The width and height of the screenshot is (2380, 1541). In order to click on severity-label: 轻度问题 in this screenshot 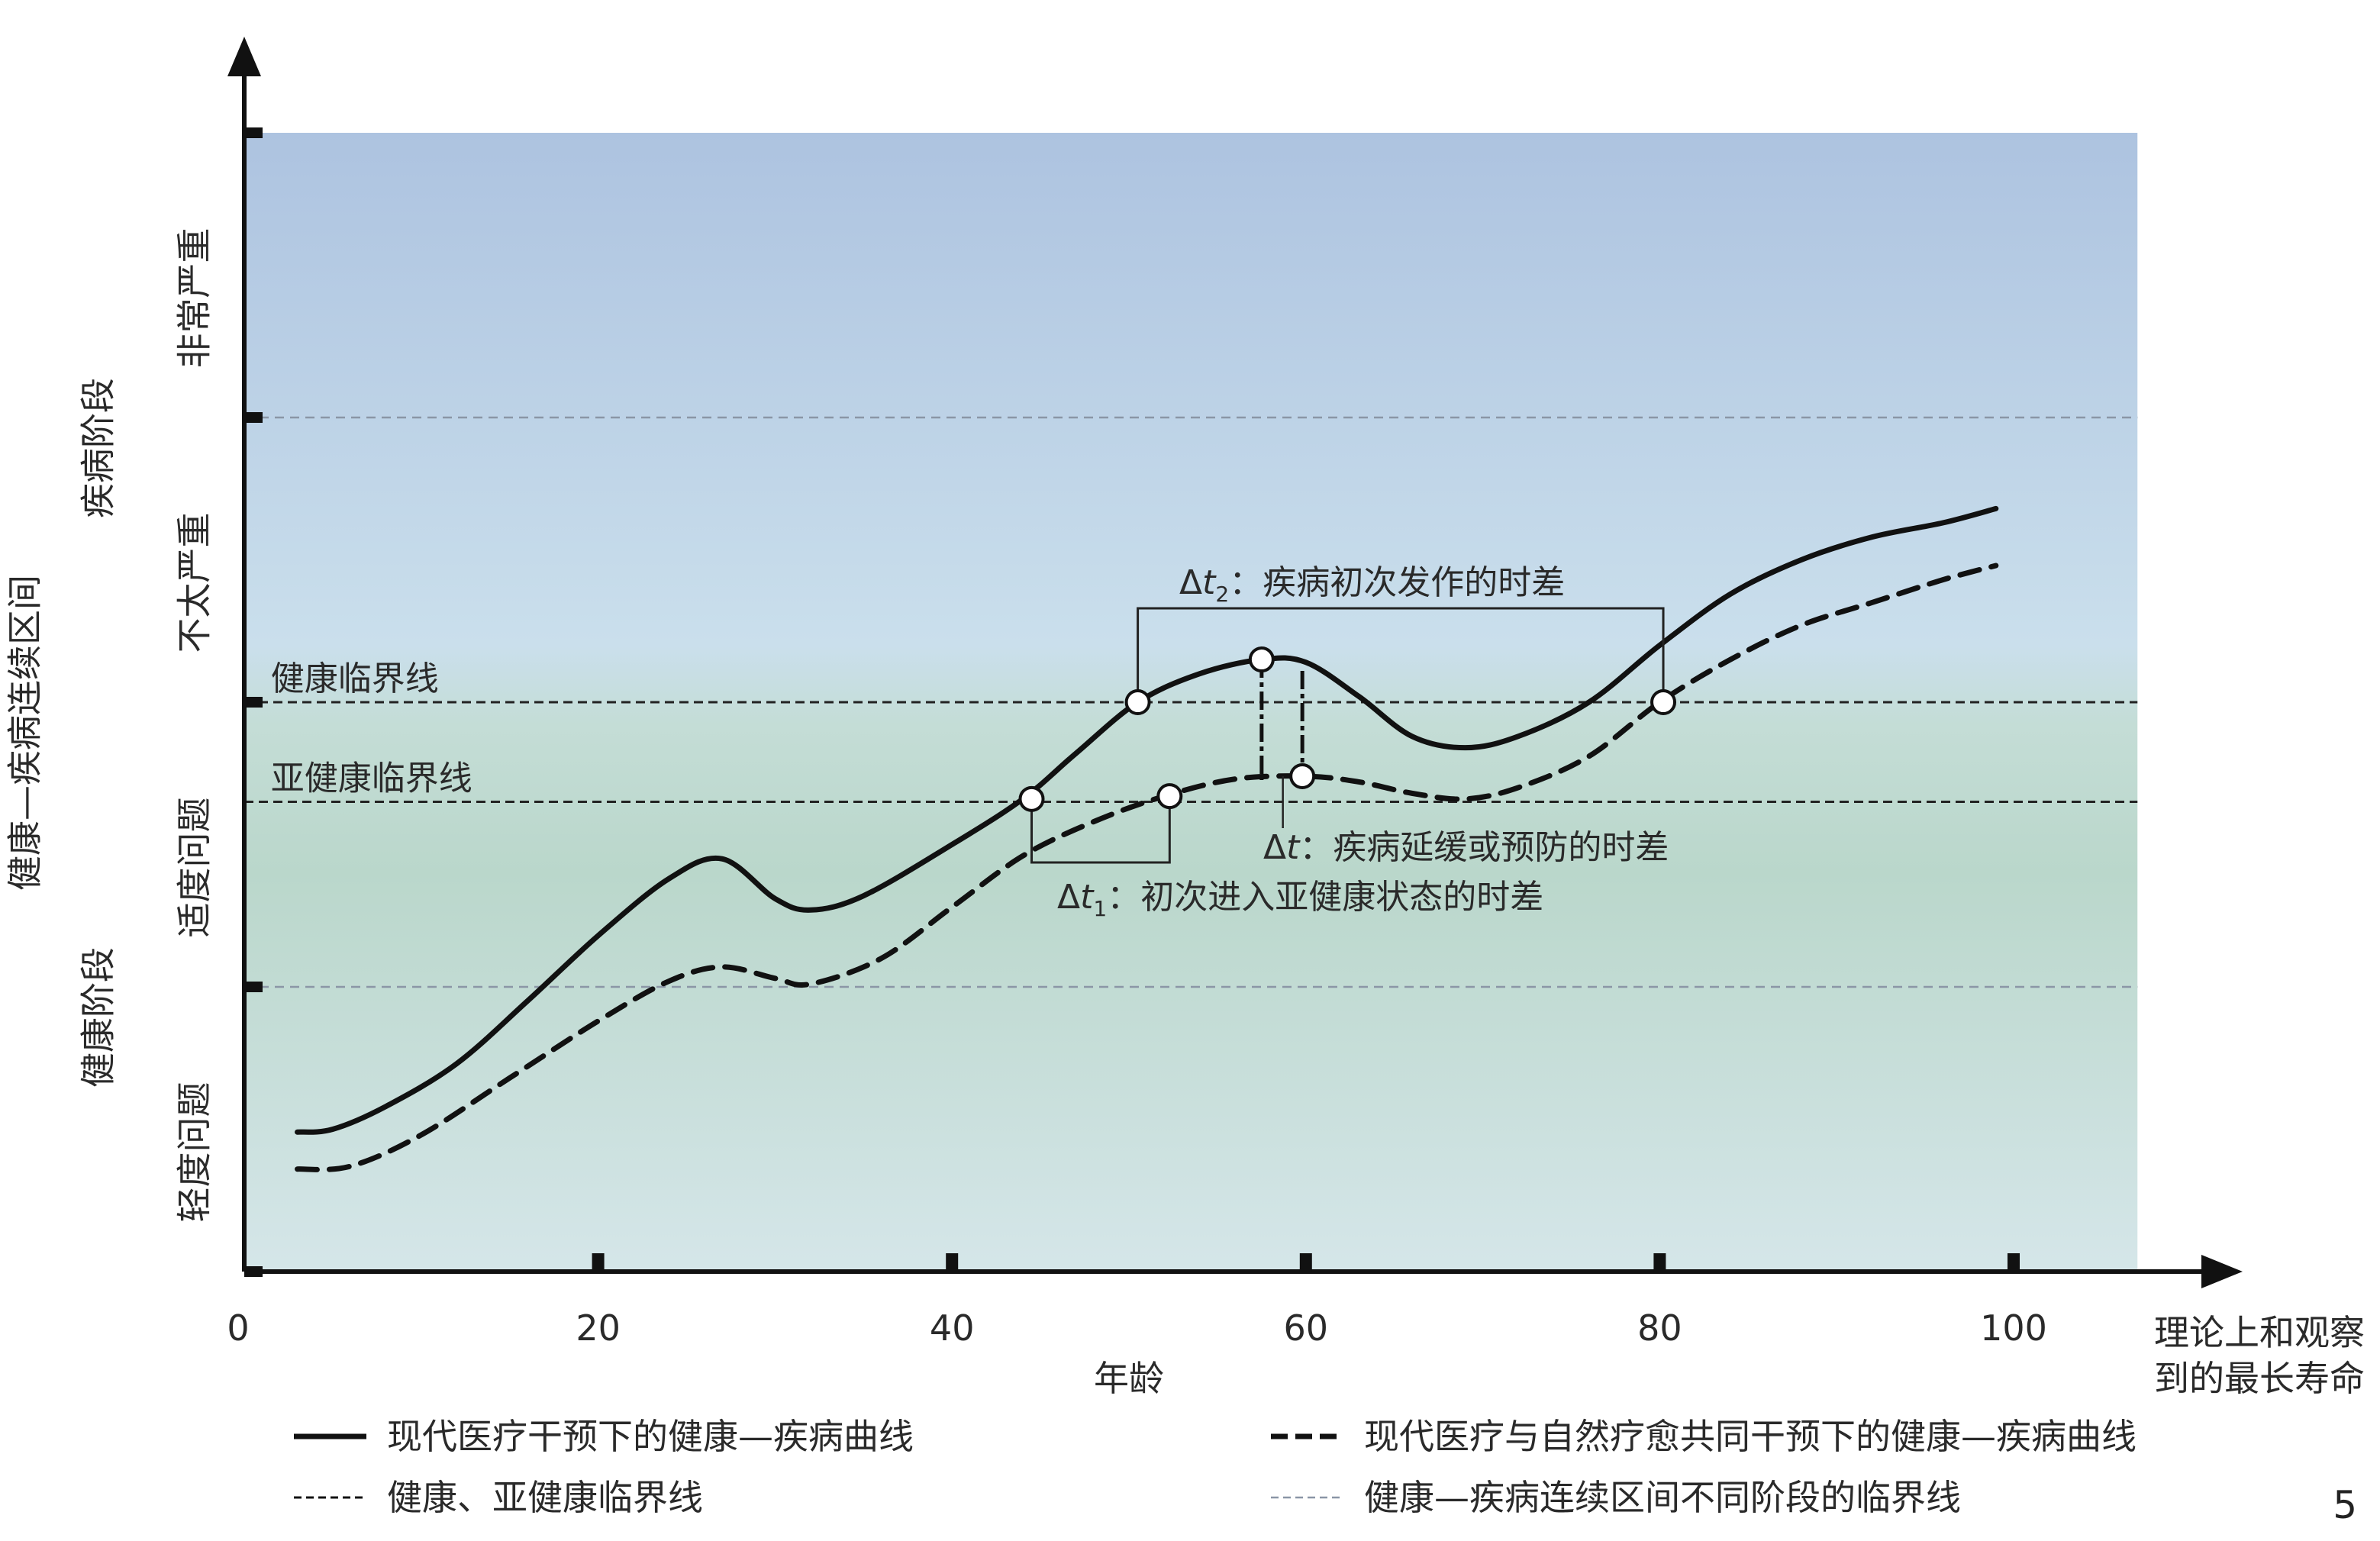, I will do `click(194, 1152)`.